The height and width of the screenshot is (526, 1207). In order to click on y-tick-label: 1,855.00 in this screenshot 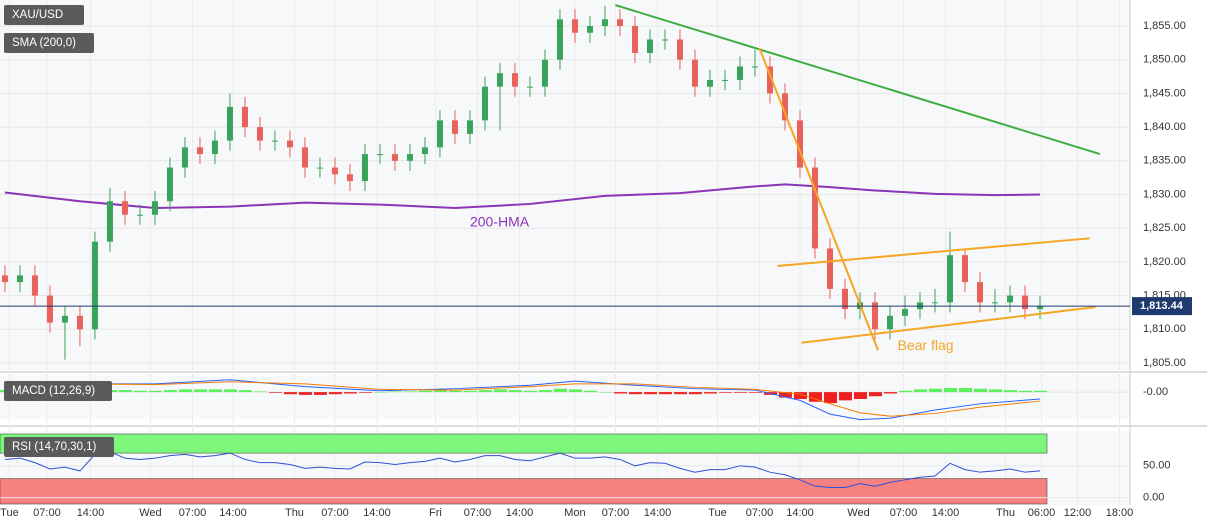, I will do `click(1164, 26)`.